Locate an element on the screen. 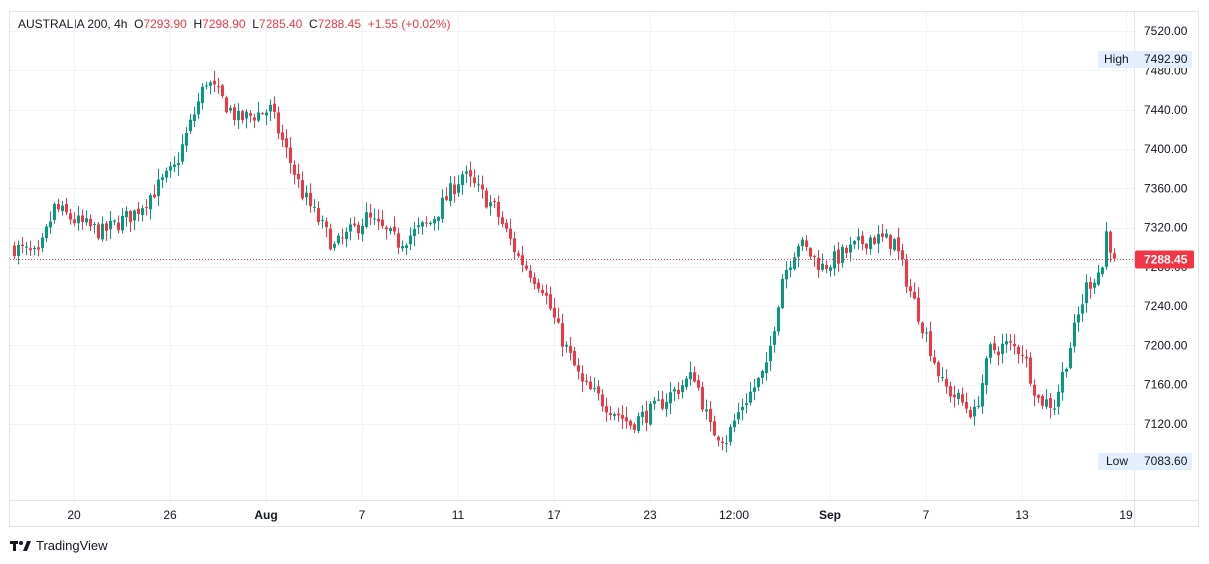 The width and height of the screenshot is (1209, 564). low-marker-value: 7083.60 is located at coordinates (1166, 461).